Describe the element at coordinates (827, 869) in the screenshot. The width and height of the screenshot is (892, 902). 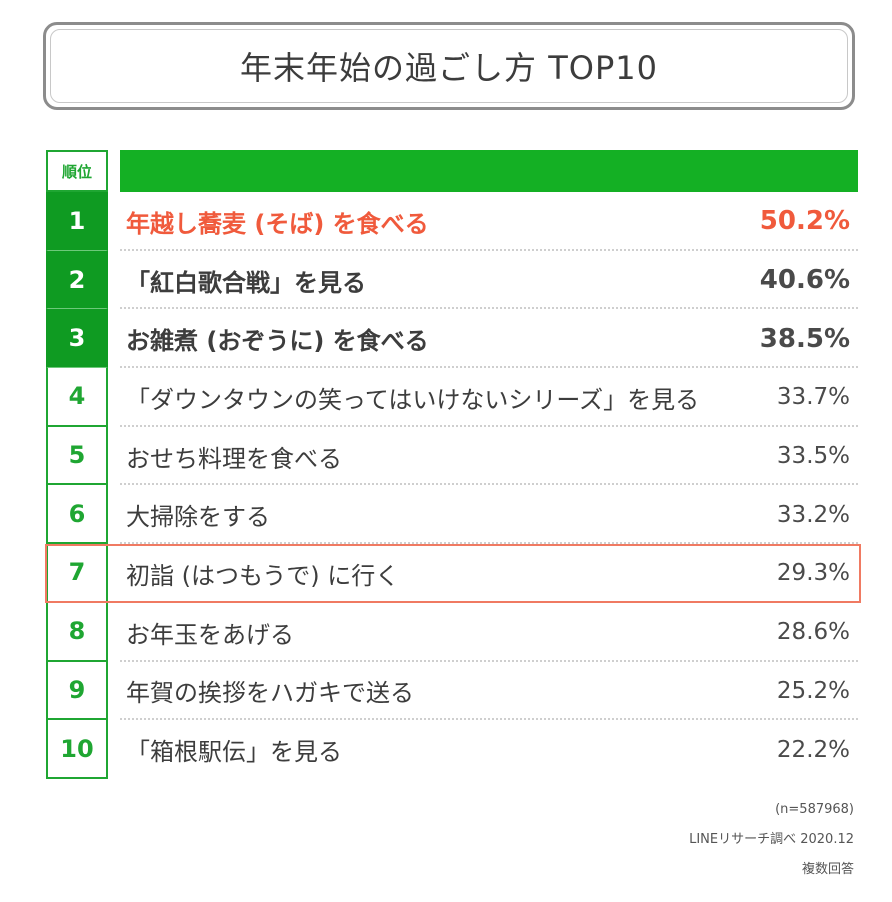
I see `answer-type-note: 複数回答` at that location.